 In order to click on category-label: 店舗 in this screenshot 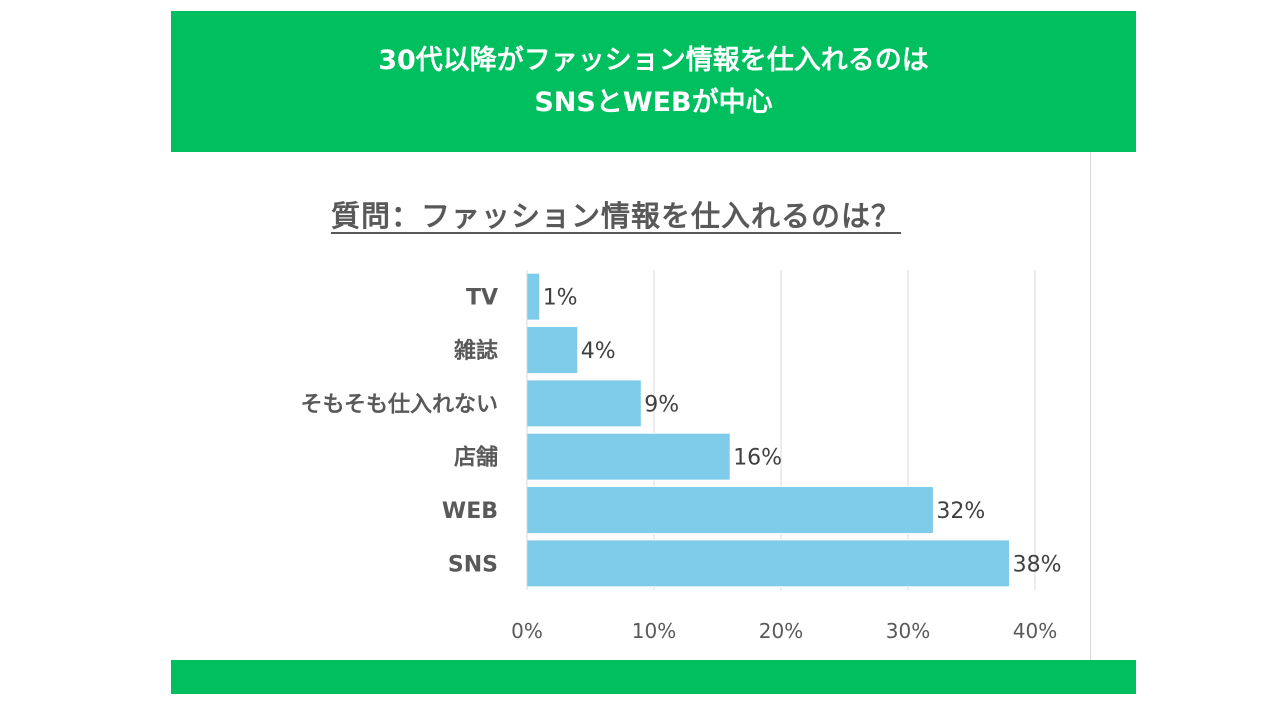, I will do `click(476, 458)`.